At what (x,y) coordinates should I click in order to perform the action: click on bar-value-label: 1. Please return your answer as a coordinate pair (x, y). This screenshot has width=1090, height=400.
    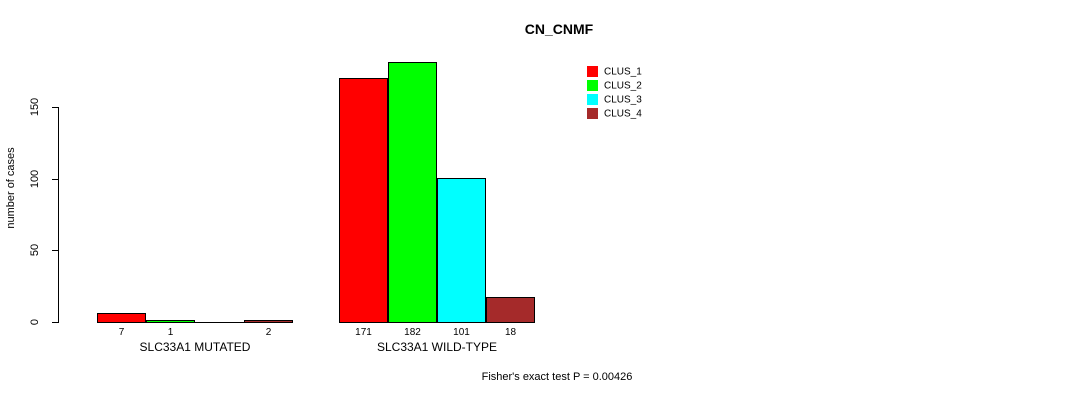
    Looking at the image, I should click on (170, 332).